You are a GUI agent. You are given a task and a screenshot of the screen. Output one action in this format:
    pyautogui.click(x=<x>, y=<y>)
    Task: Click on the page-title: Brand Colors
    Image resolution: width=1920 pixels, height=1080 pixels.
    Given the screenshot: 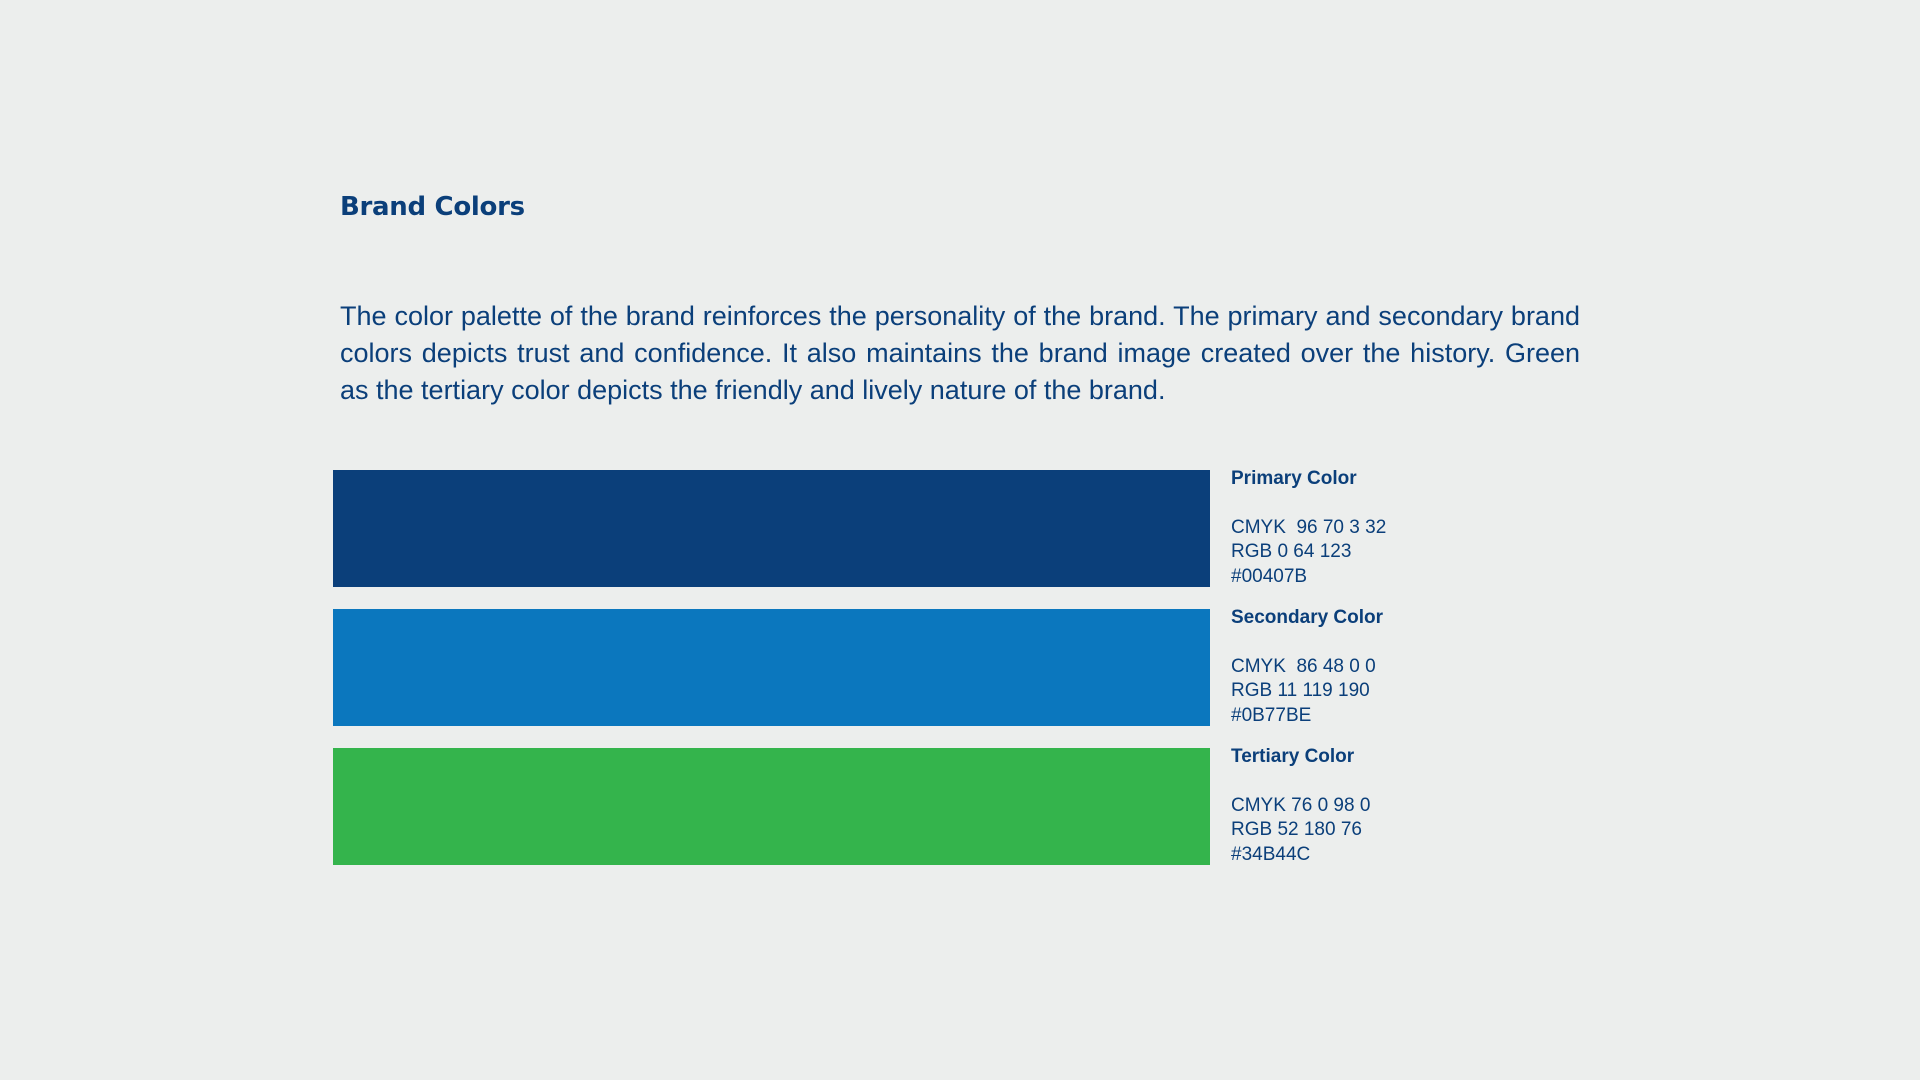 What is the action you would take?
    pyautogui.click(x=432, y=207)
    